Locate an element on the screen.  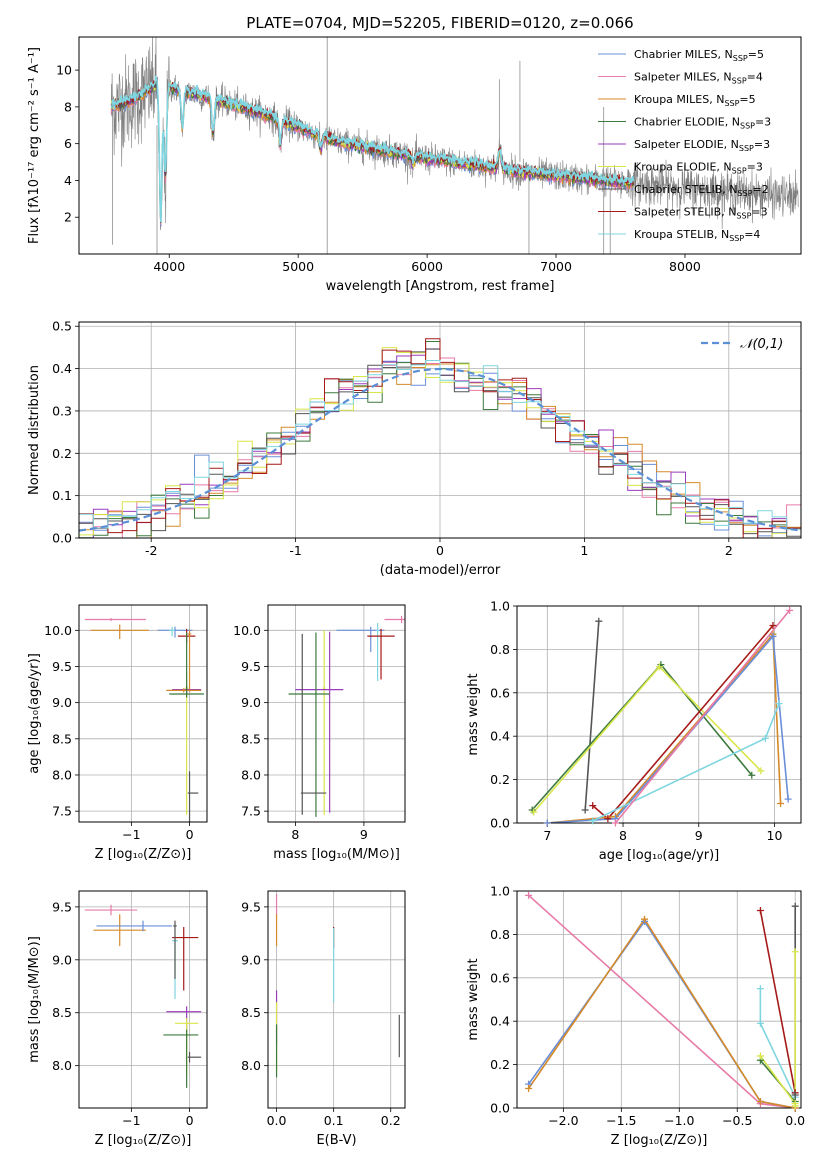
x-tick-label: −1.5 is located at coordinates (621, 1120).